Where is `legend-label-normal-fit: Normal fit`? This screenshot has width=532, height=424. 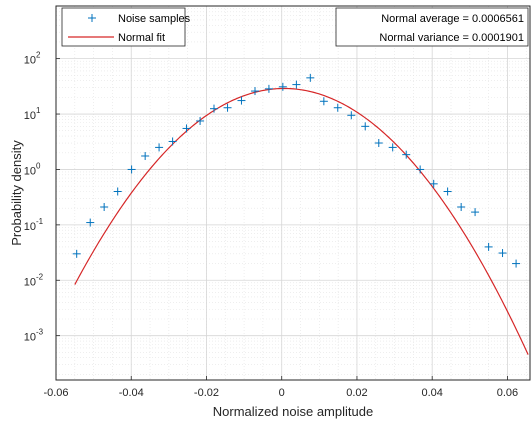 legend-label-normal-fit: Normal fit is located at coordinates (141, 38).